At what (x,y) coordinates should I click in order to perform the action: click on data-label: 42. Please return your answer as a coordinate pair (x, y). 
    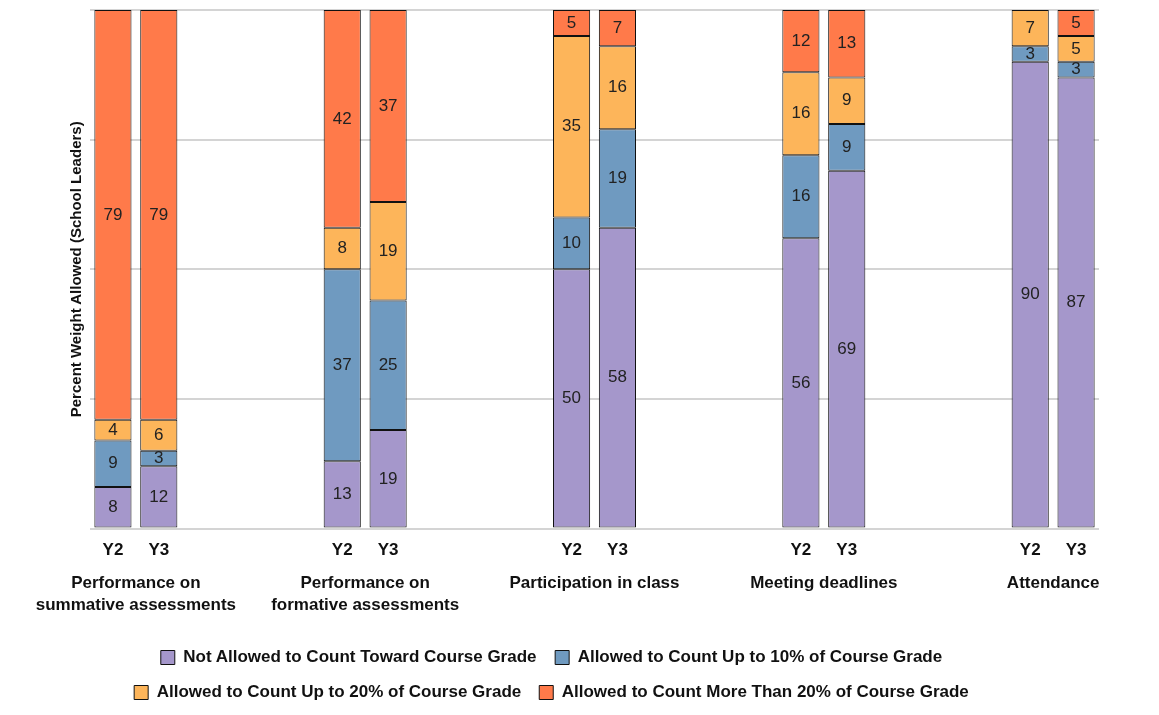
    Looking at the image, I should click on (342, 118).